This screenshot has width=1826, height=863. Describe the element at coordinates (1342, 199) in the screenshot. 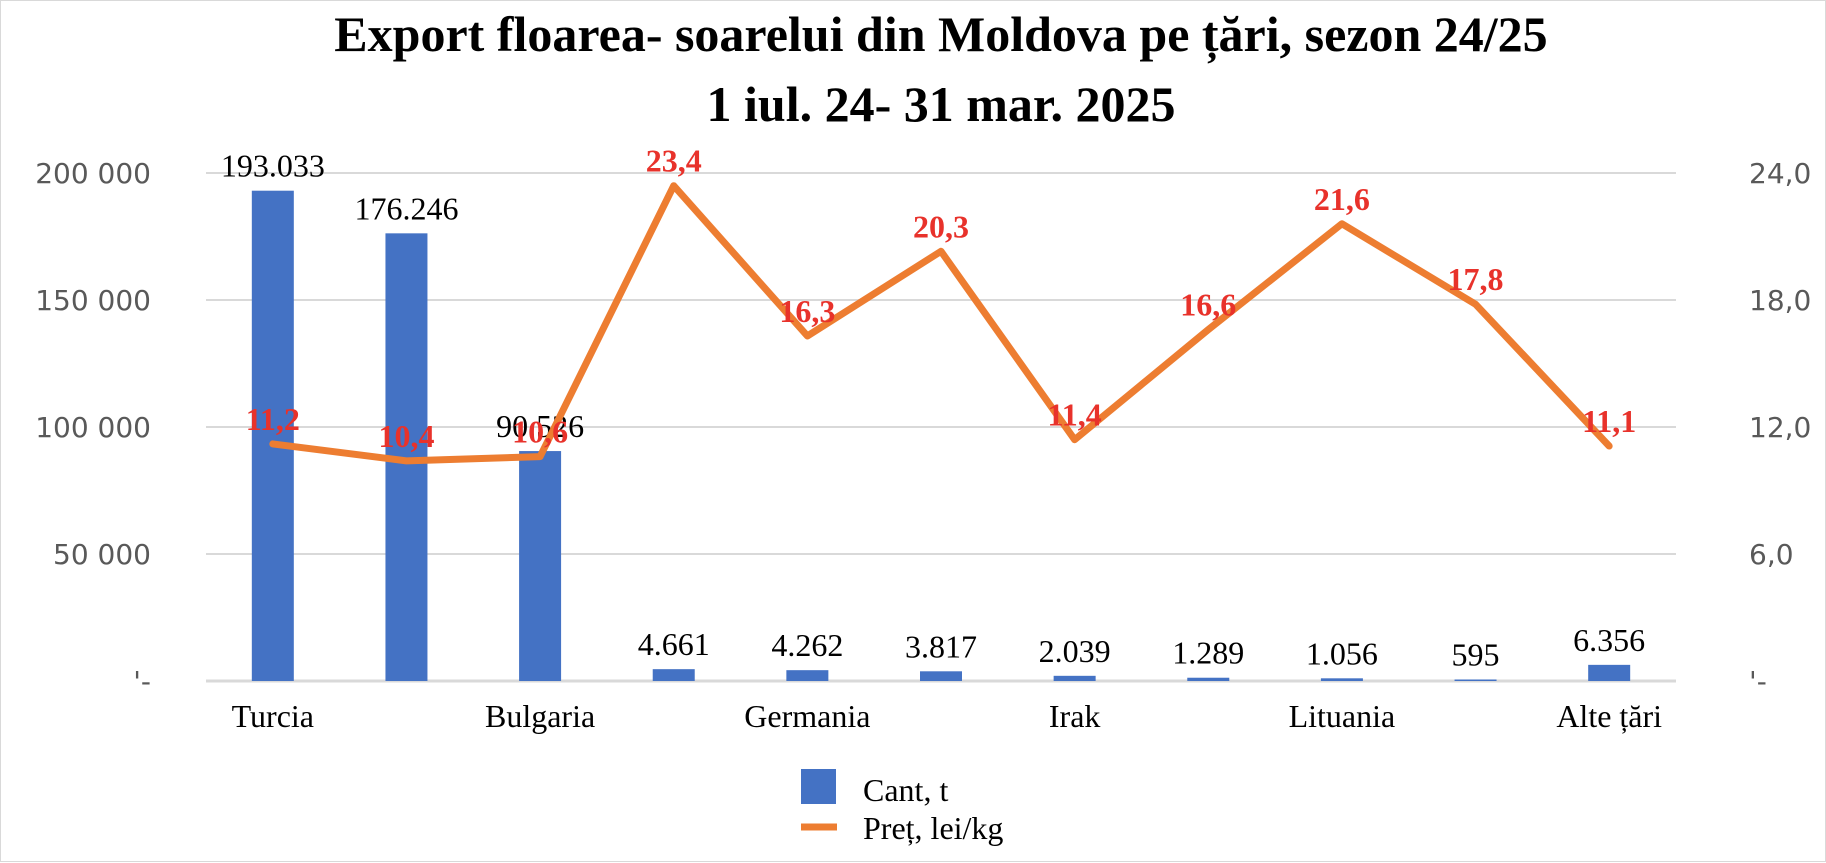

I see `line-data-label: 21,6` at that location.